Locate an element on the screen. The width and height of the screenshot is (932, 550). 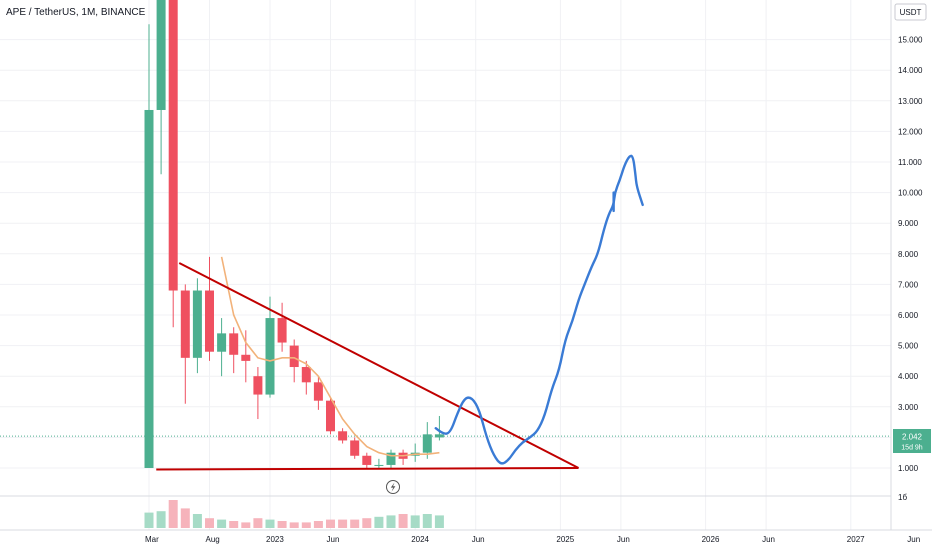
price-tick-label: 8.000 is located at coordinates (908, 254).